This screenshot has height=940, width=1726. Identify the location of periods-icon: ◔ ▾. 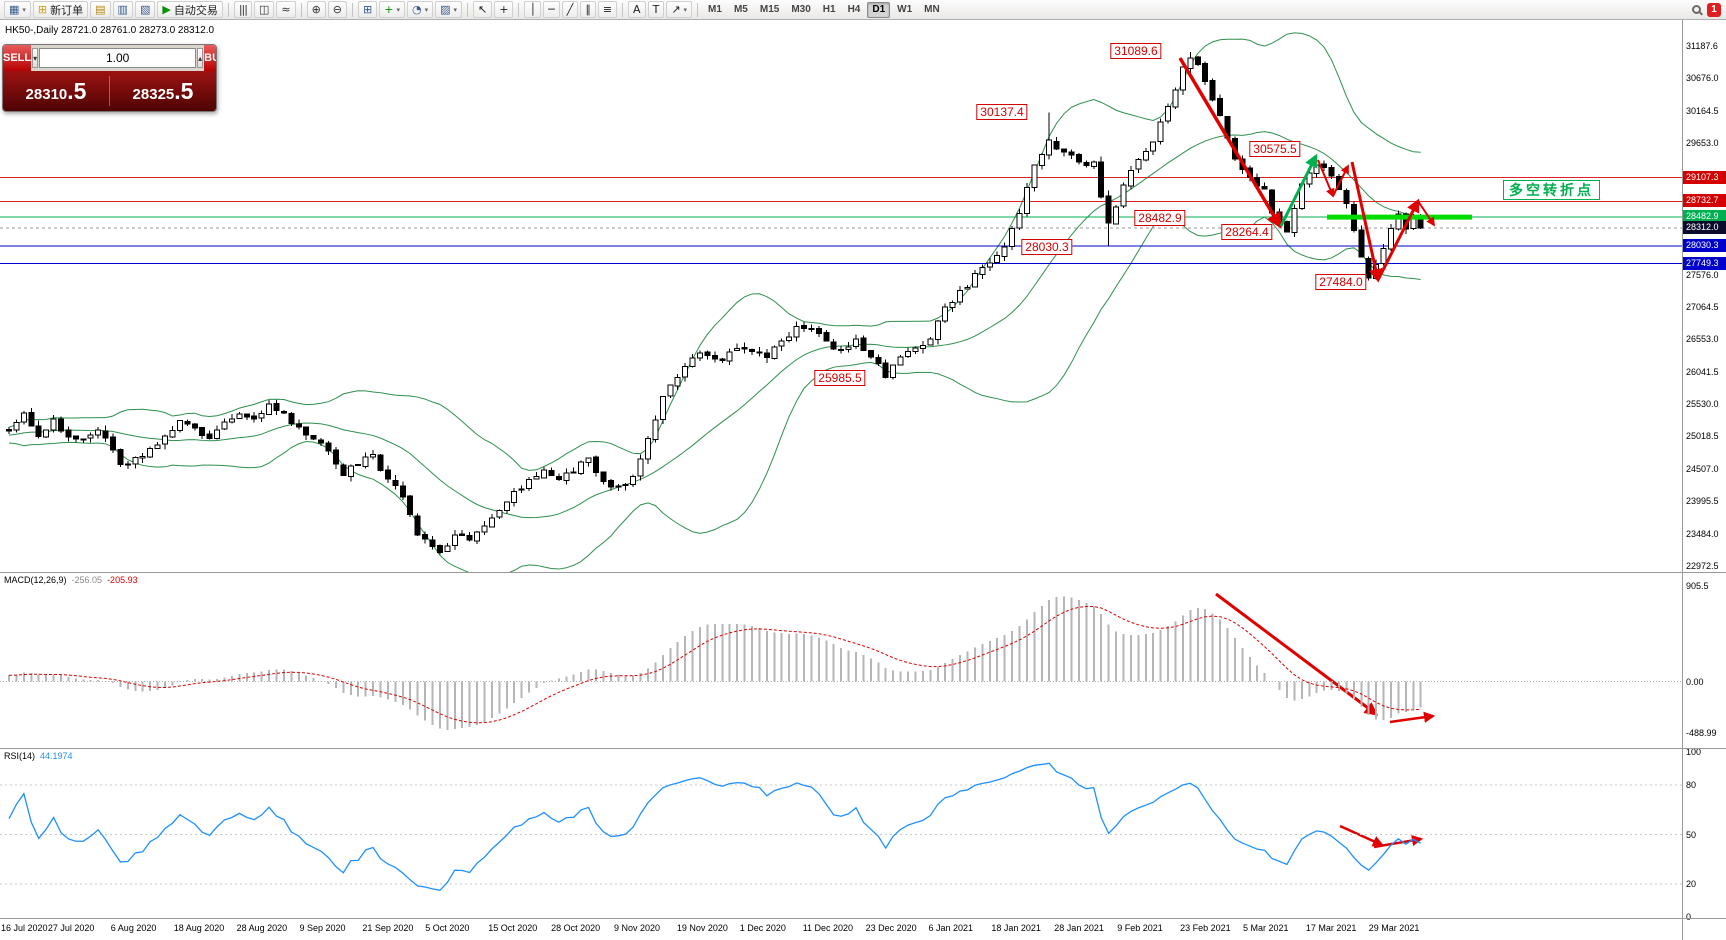
(420, 9).